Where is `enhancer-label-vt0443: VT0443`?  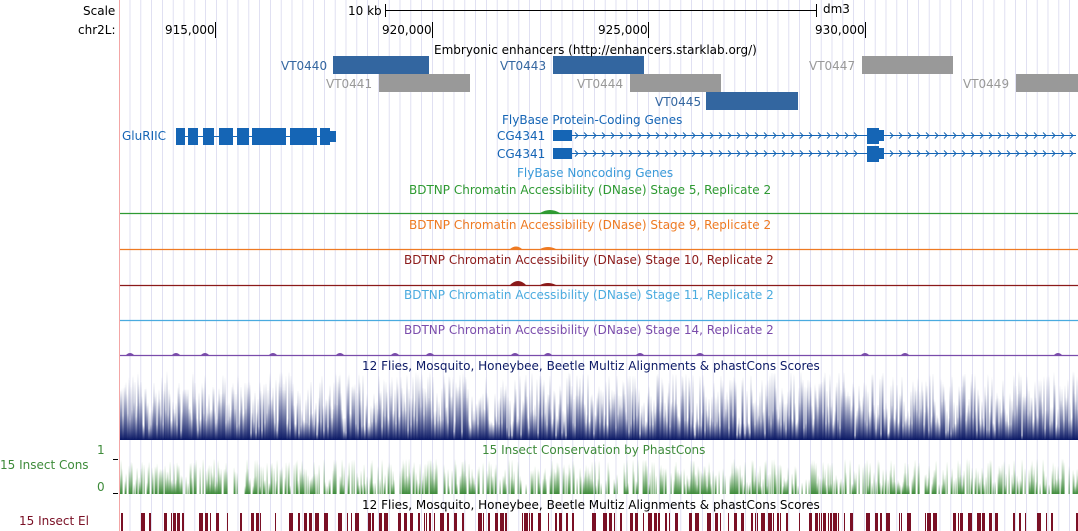
enhancer-label-vt0443: VT0443 is located at coordinates (523, 66).